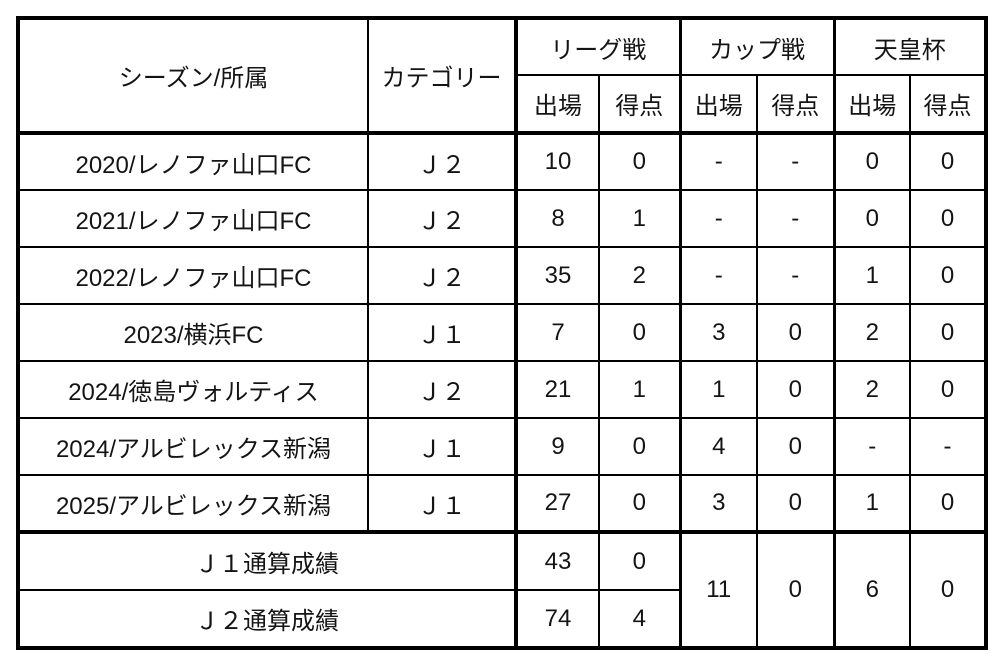 This screenshot has height=665, width=1000. I want to click on totals-row-j2: Ｊ２通算成績 74 4, so click(501, 619).